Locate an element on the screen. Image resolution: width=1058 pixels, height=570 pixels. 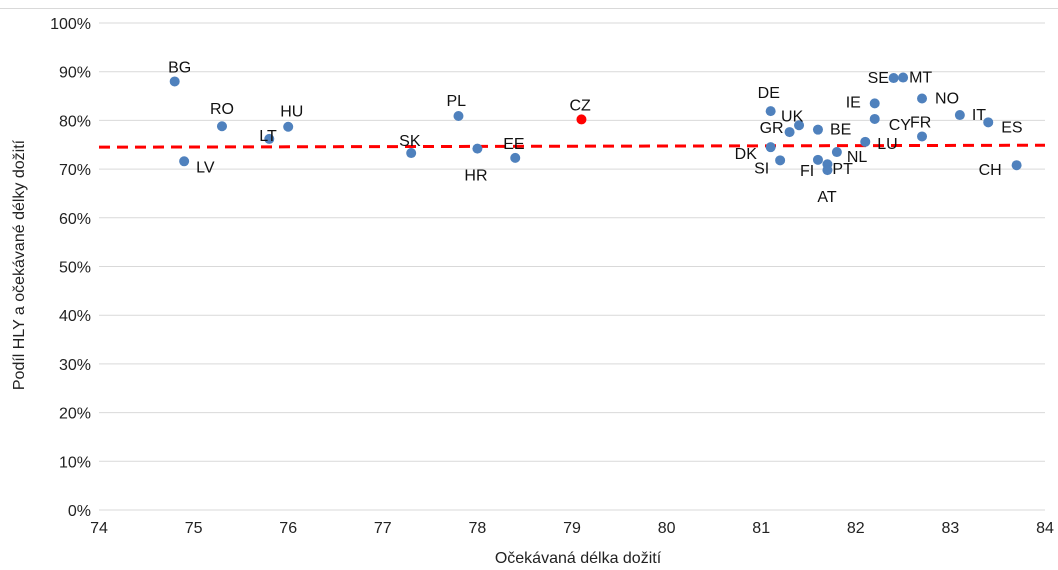
point-label-cy: CY is located at coordinates (900, 125).